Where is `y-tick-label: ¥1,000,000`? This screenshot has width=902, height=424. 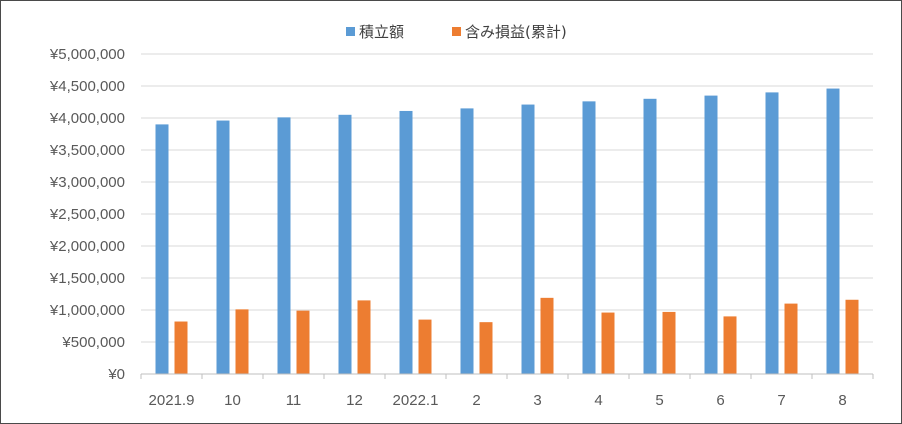 y-tick-label: ¥1,000,000 is located at coordinates (87, 310).